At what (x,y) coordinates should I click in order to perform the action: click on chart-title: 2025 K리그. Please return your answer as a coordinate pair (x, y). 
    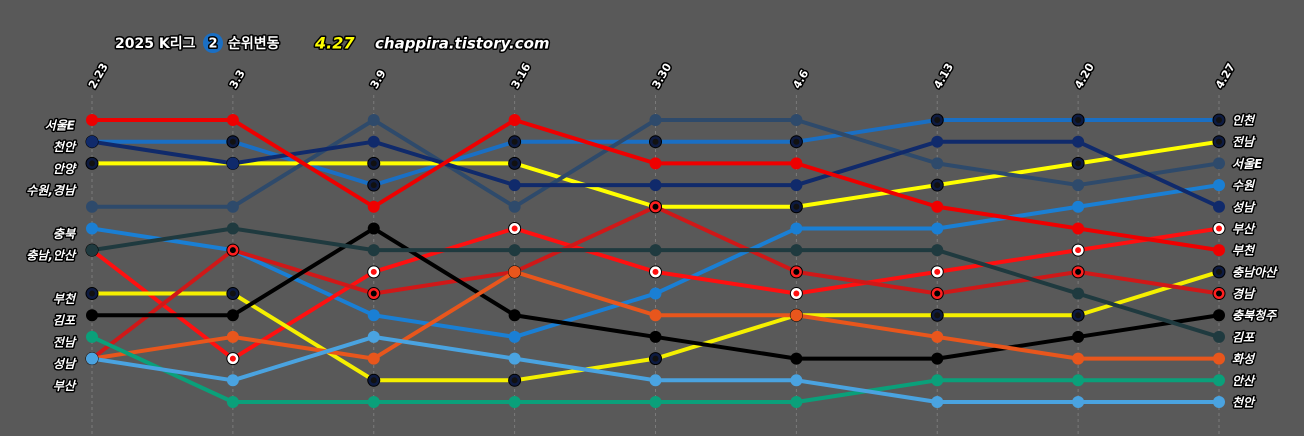
    Looking at the image, I should click on (155, 44).